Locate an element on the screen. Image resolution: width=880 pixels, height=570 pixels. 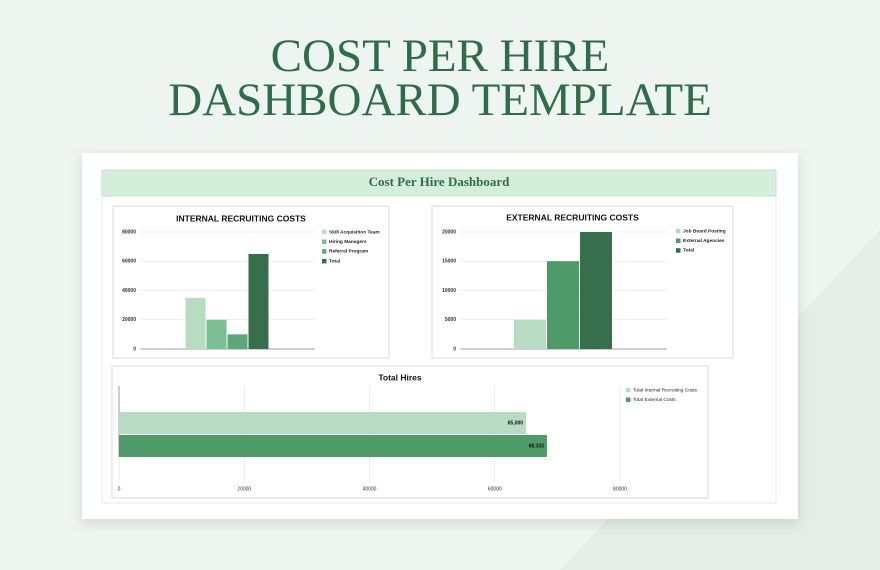
legend-label: Hiring Managers is located at coordinates (348, 242).